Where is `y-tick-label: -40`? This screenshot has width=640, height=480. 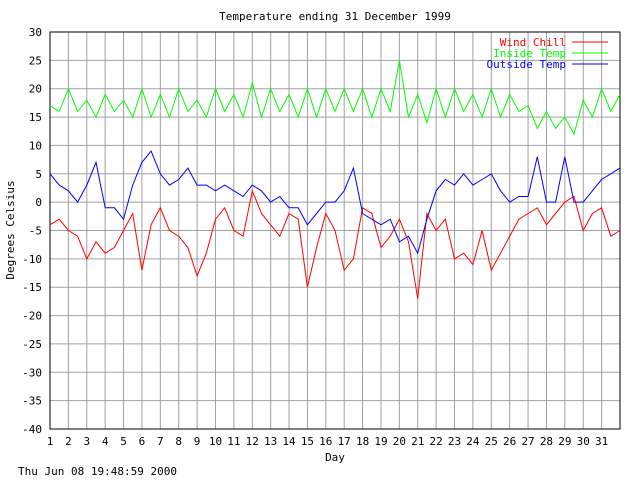 y-tick-label: -40 is located at coordinates (32, 429).